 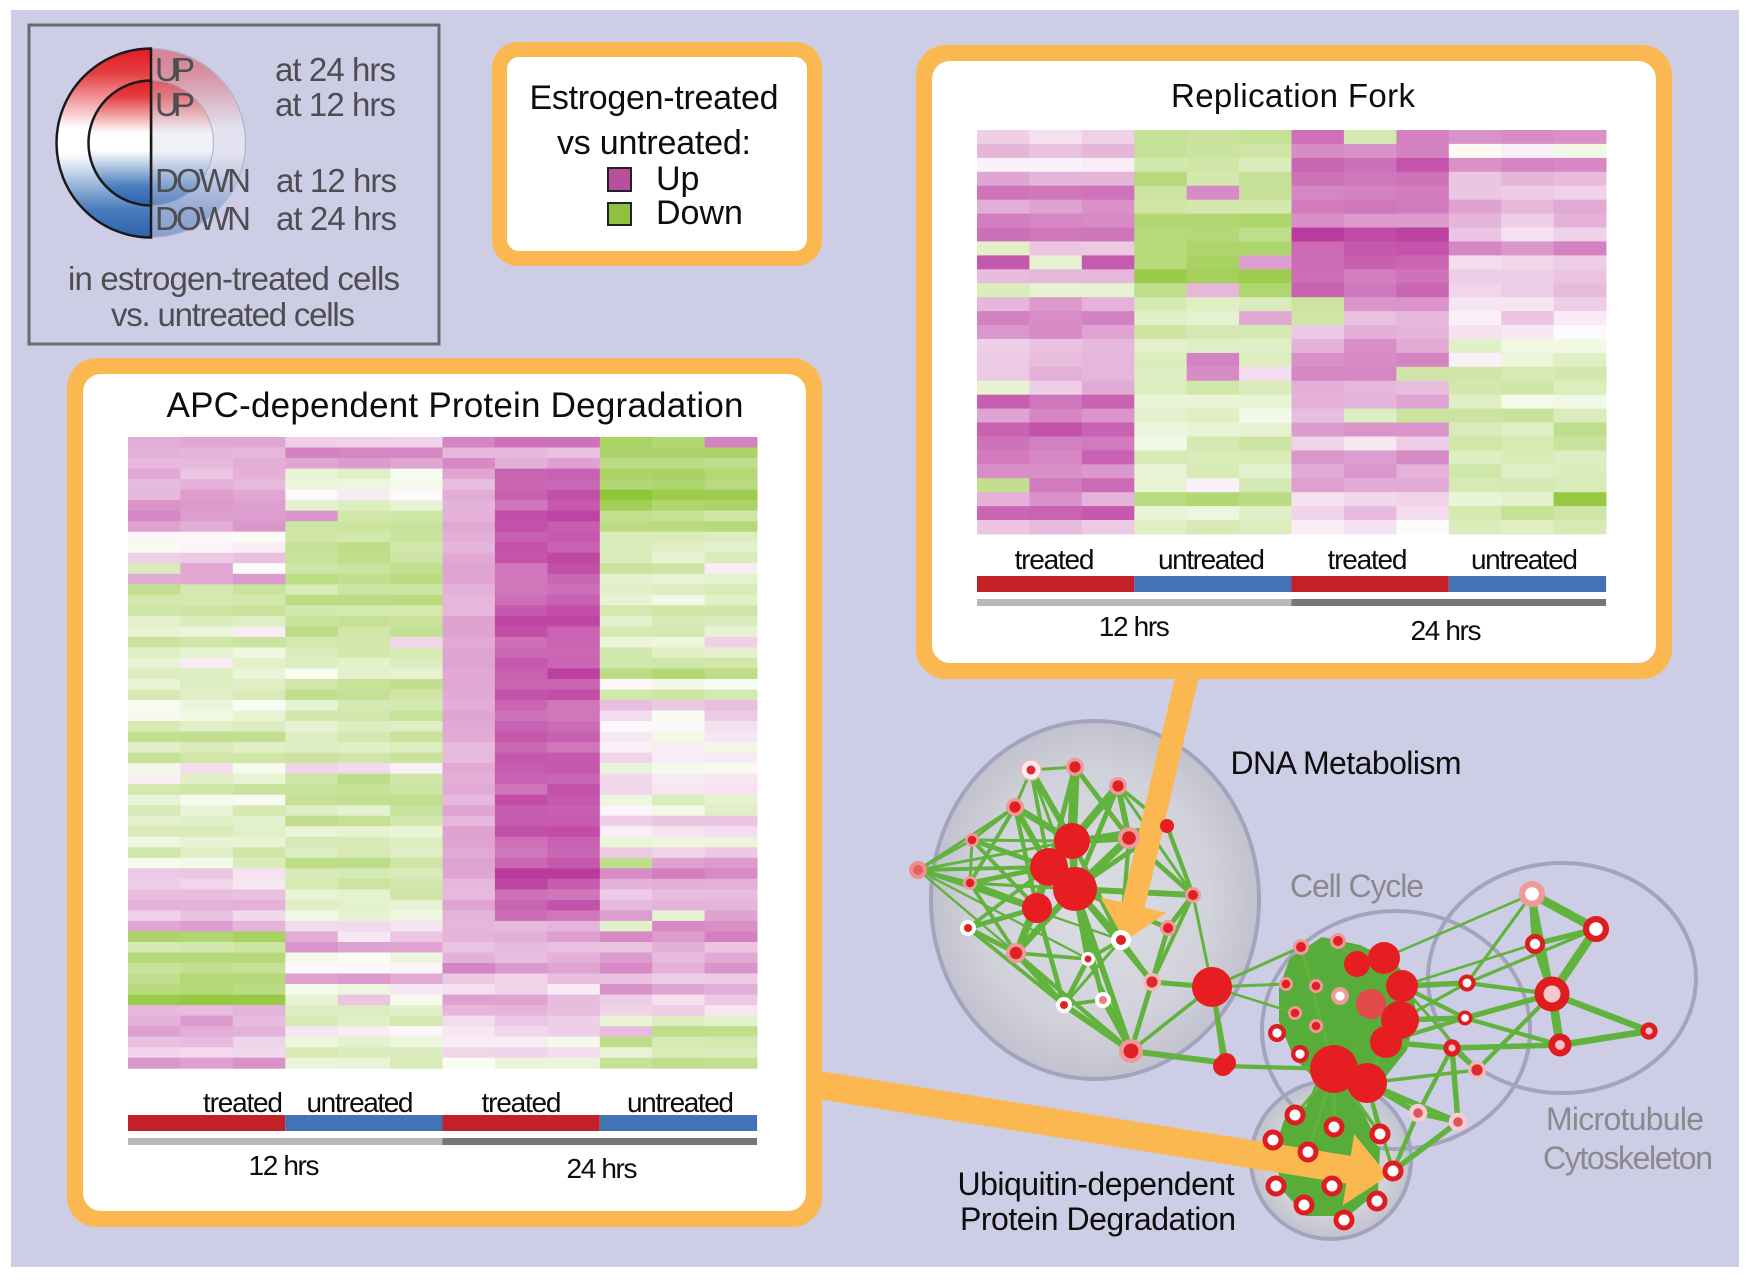 I want to click on svg-text: Ubiquitin-dependent, so click(x=1096, y=1184).